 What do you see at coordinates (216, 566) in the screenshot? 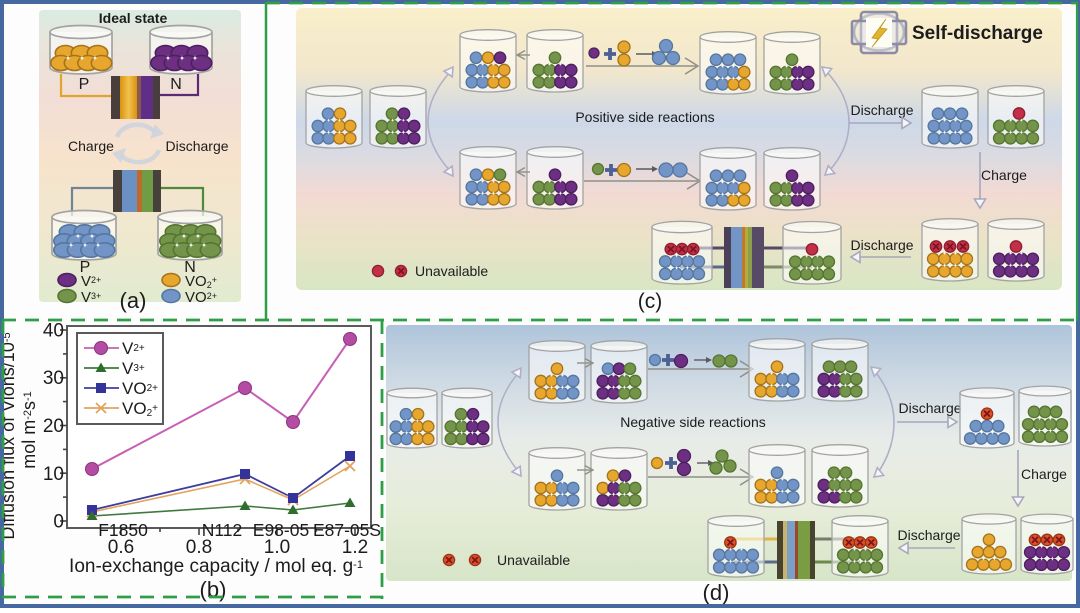
I see `svg-text:Ion-exchange capacity / mol eq: Ion-exchange capacity / mol eq. g-1` at bounding box center [216, 566].